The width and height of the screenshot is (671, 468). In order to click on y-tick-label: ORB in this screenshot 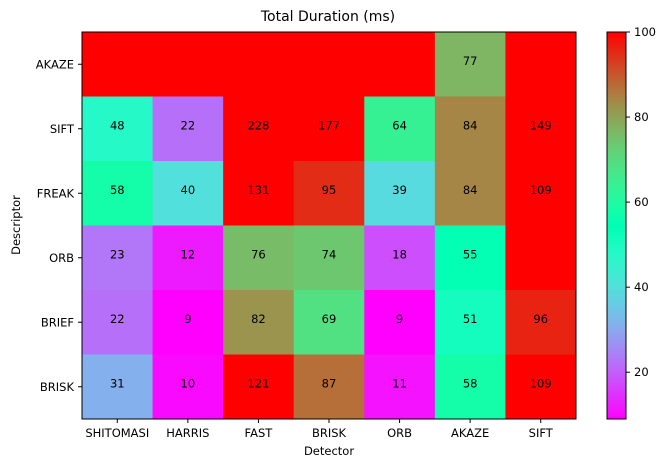, I will do `click(61, 258)`.